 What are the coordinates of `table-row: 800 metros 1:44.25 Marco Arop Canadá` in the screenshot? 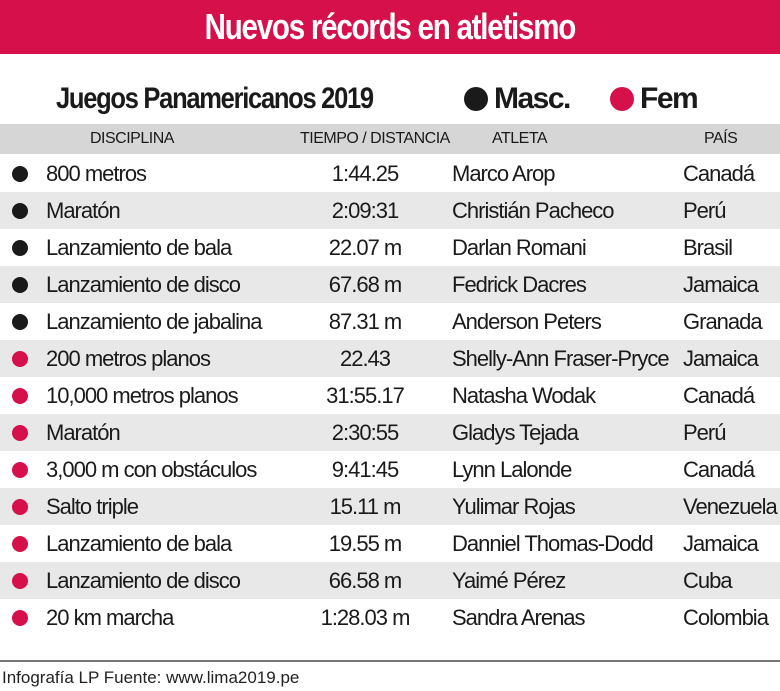 It's located at (390, 173).